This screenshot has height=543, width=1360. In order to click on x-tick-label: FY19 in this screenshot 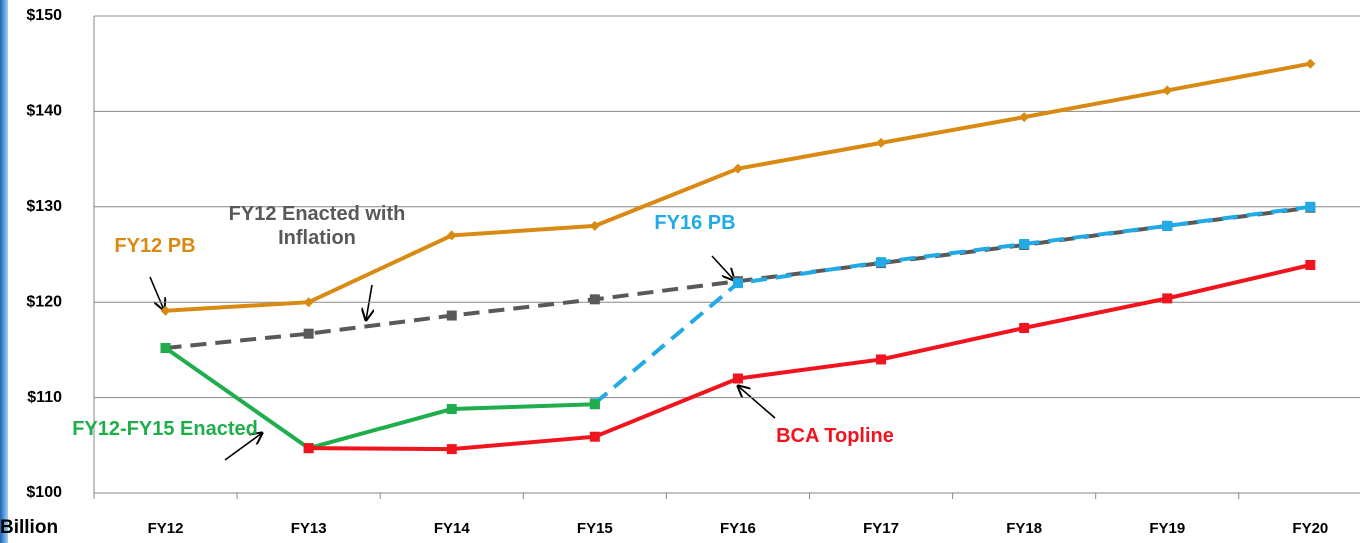, I will do `click(1167, 528)`.